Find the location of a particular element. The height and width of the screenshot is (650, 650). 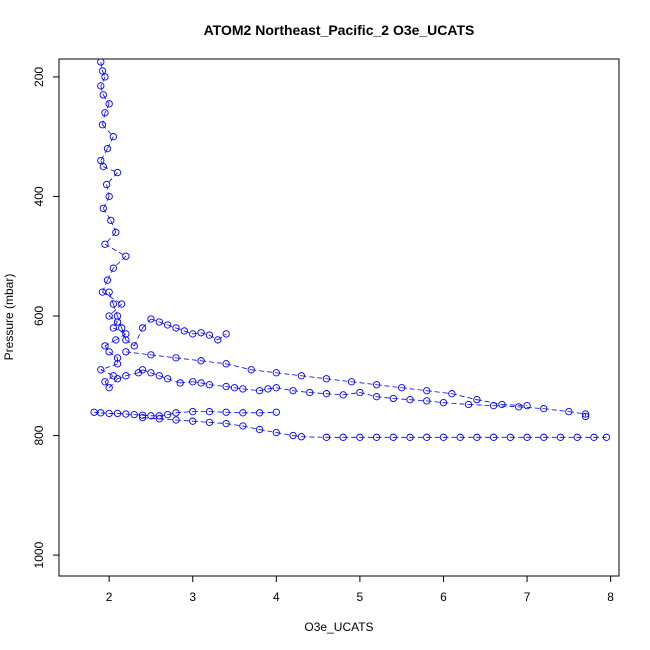

x-tick-label: 8 is located at coordinates (610, 597).